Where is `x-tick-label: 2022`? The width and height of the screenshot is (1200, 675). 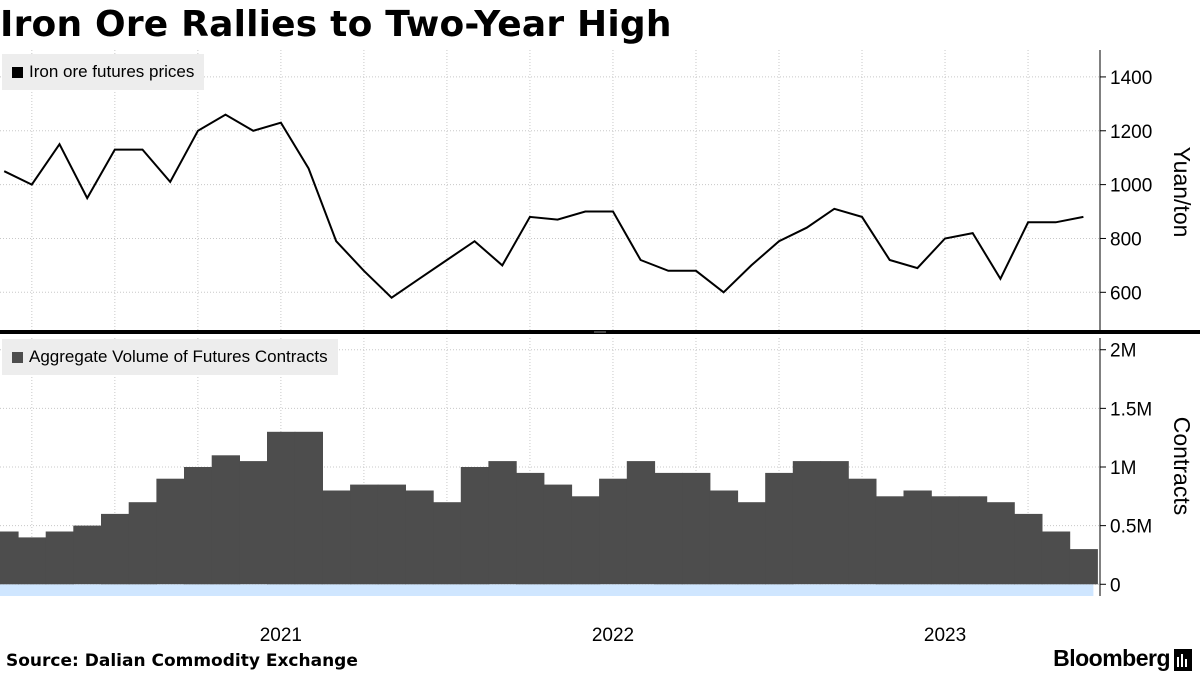
x-tick-label: 2022 is located at coordinates (613, 635).